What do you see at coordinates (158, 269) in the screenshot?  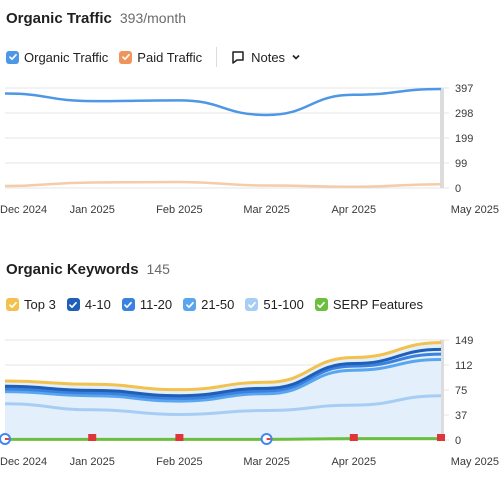 I see `keywords-count: 145` at bounding box center [158, 269].